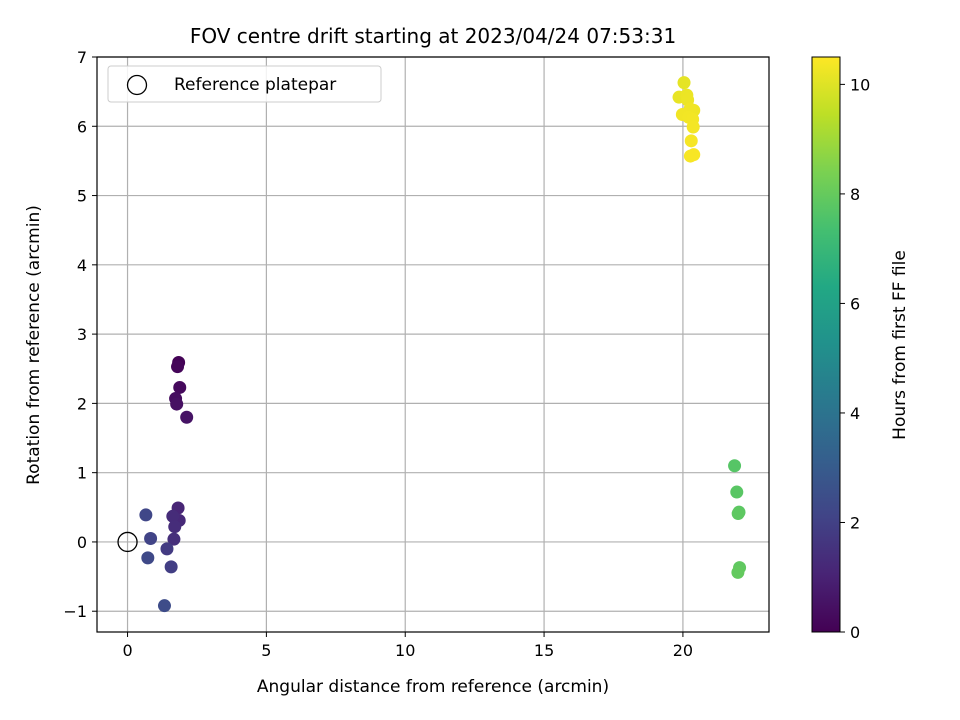 The height and width of the screenshot is (720, 960). What do you see at coordinates (826, 344) in the screenshot?
I see `colorbar` at bounding box center [826, 344].